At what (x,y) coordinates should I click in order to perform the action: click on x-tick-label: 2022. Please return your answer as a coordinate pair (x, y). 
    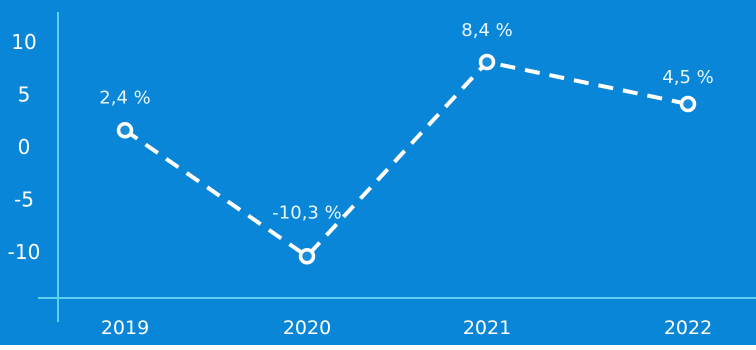
    Looking at the image, I should click on (688, 328).